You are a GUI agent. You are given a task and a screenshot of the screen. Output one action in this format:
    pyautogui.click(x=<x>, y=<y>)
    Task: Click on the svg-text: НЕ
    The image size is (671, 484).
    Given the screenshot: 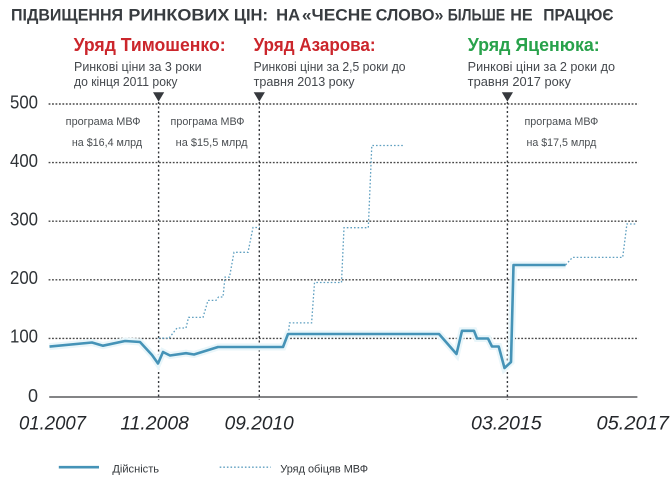 What is the action you would take?
    pyautogui.click(x=521, y=15)
    